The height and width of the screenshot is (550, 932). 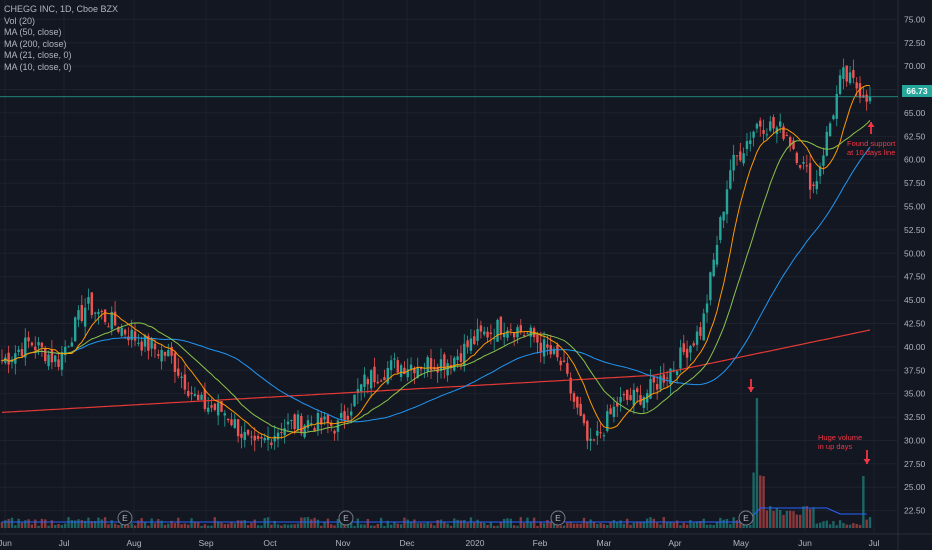 I want to click on legend-ma21: MA (21, close, 0), so click(x=38, y=55).